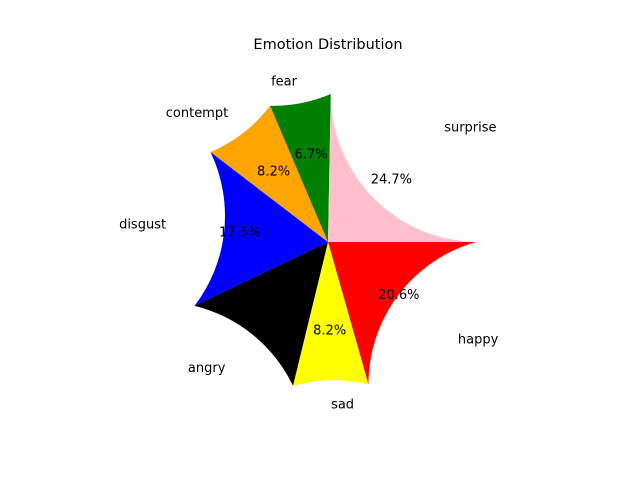 This screenshot has height=480, width=640. I want to click on slice-label-happy: happy, so click(478, 340).